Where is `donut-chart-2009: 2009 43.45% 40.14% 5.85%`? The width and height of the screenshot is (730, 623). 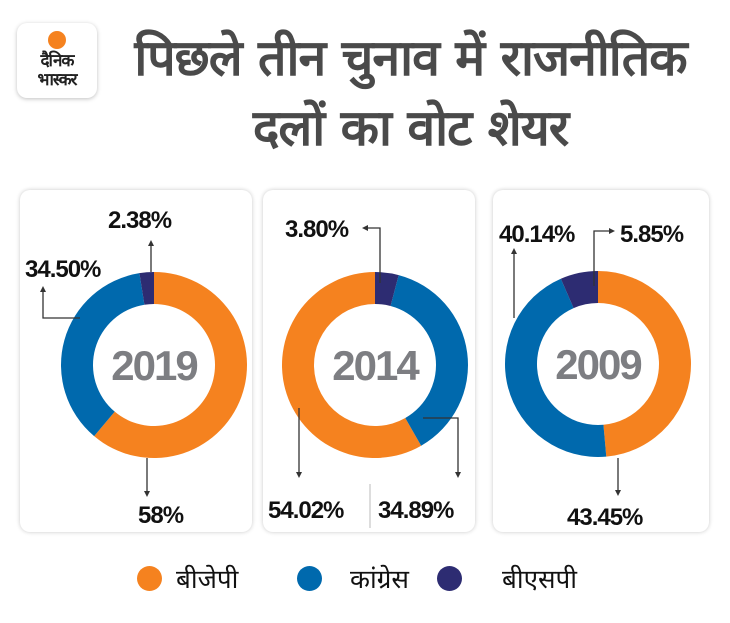
donut-chart-2009: 2009 43.45% 40.14% 5.85% is located at coordinates (595, 376).